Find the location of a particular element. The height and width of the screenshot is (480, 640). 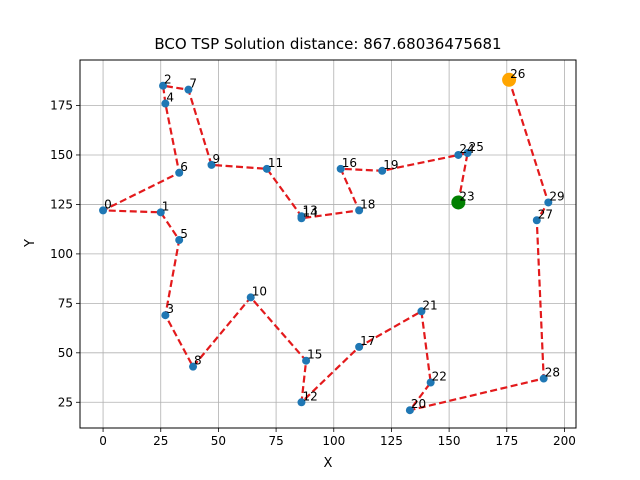

y-tick-label: 50 is located at coordinates (65, 353).